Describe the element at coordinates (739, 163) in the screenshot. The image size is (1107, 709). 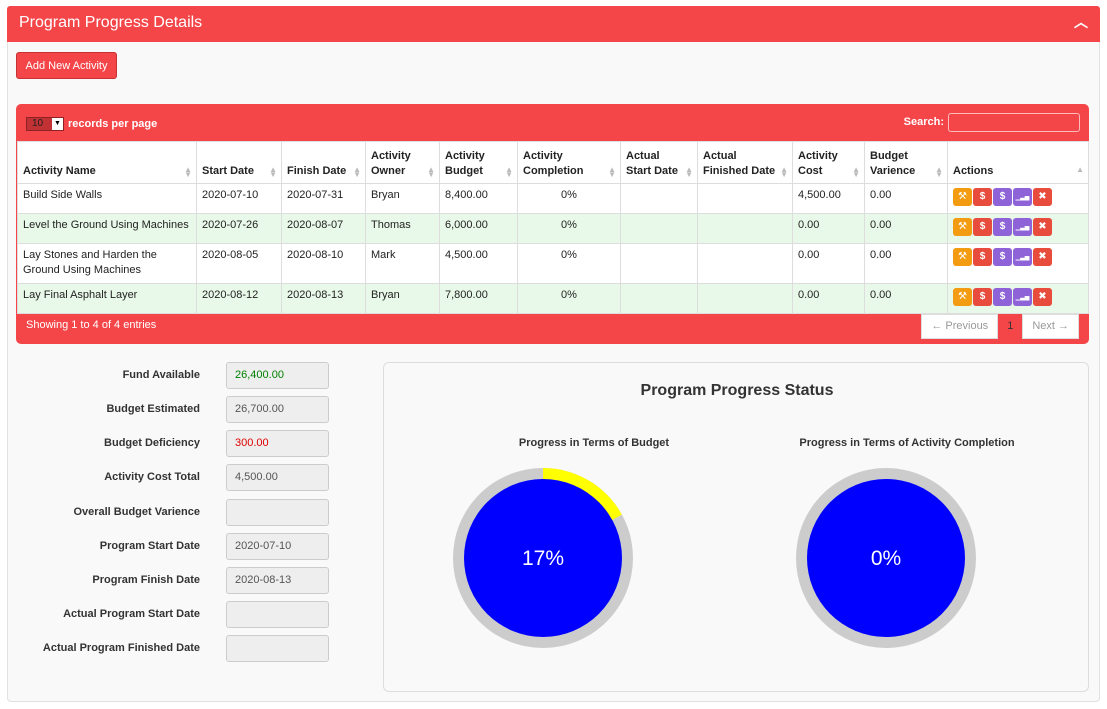
I see `column-header-label: Actual Finished Date` at that location.